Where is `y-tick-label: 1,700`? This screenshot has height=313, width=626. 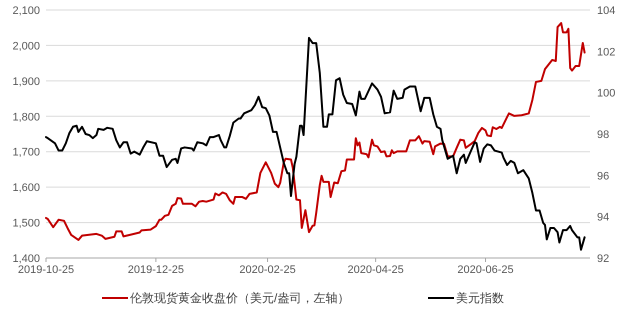 y-tick-label: 1,700 is located at coordinates (26, 152).